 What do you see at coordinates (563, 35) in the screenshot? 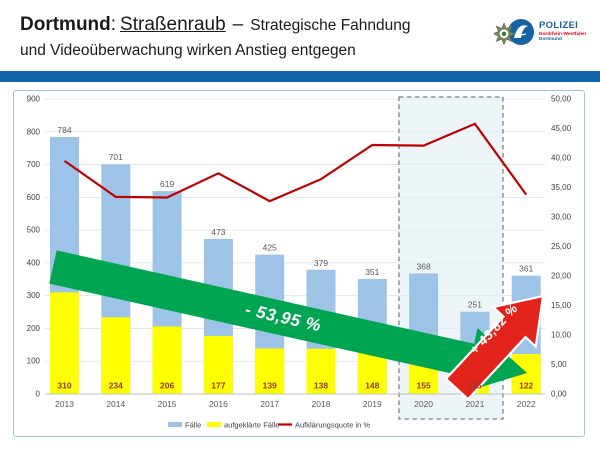
I see `logo-region-label: Nordrhein-Westfalen` at bounding box center [563, 35].